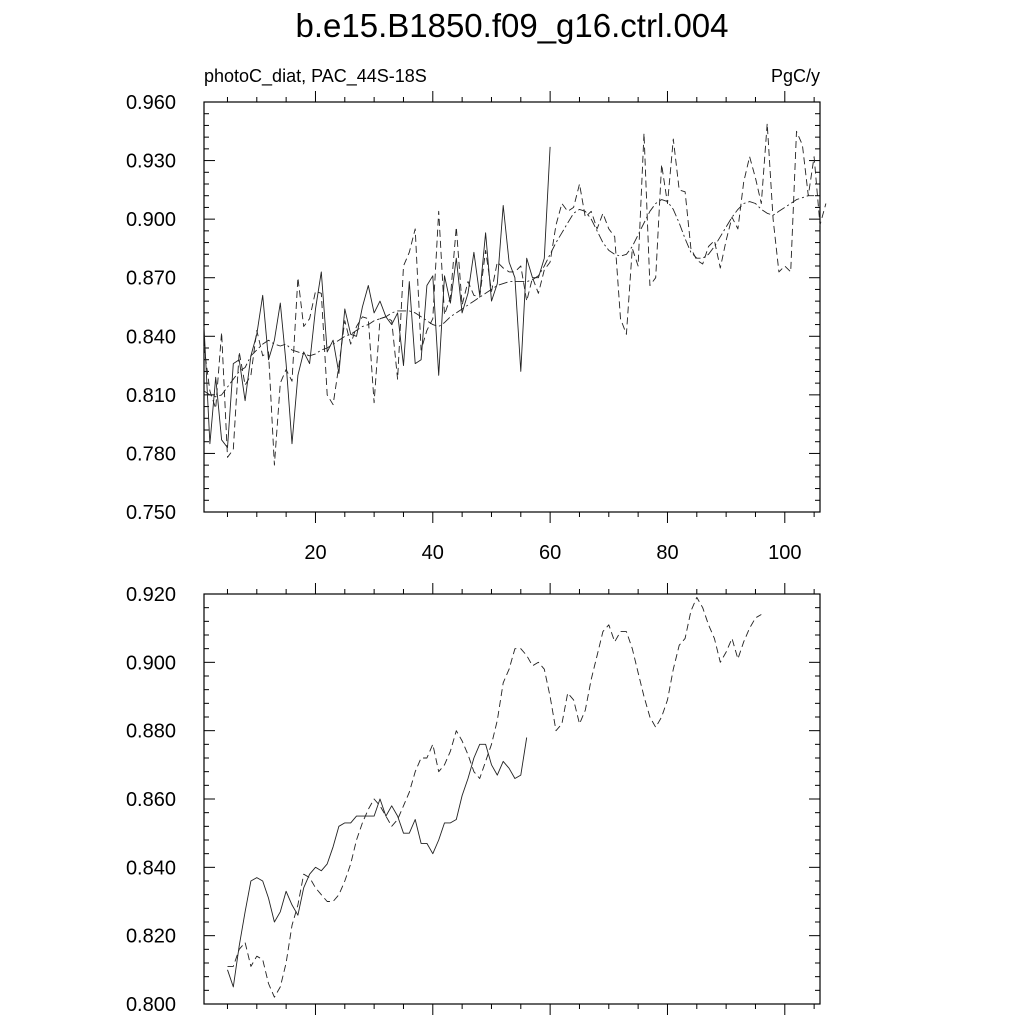 The height and width of the screenshot is (1024, 1024). I want to click on y-tick-label: 0.860, so click(151, 800).